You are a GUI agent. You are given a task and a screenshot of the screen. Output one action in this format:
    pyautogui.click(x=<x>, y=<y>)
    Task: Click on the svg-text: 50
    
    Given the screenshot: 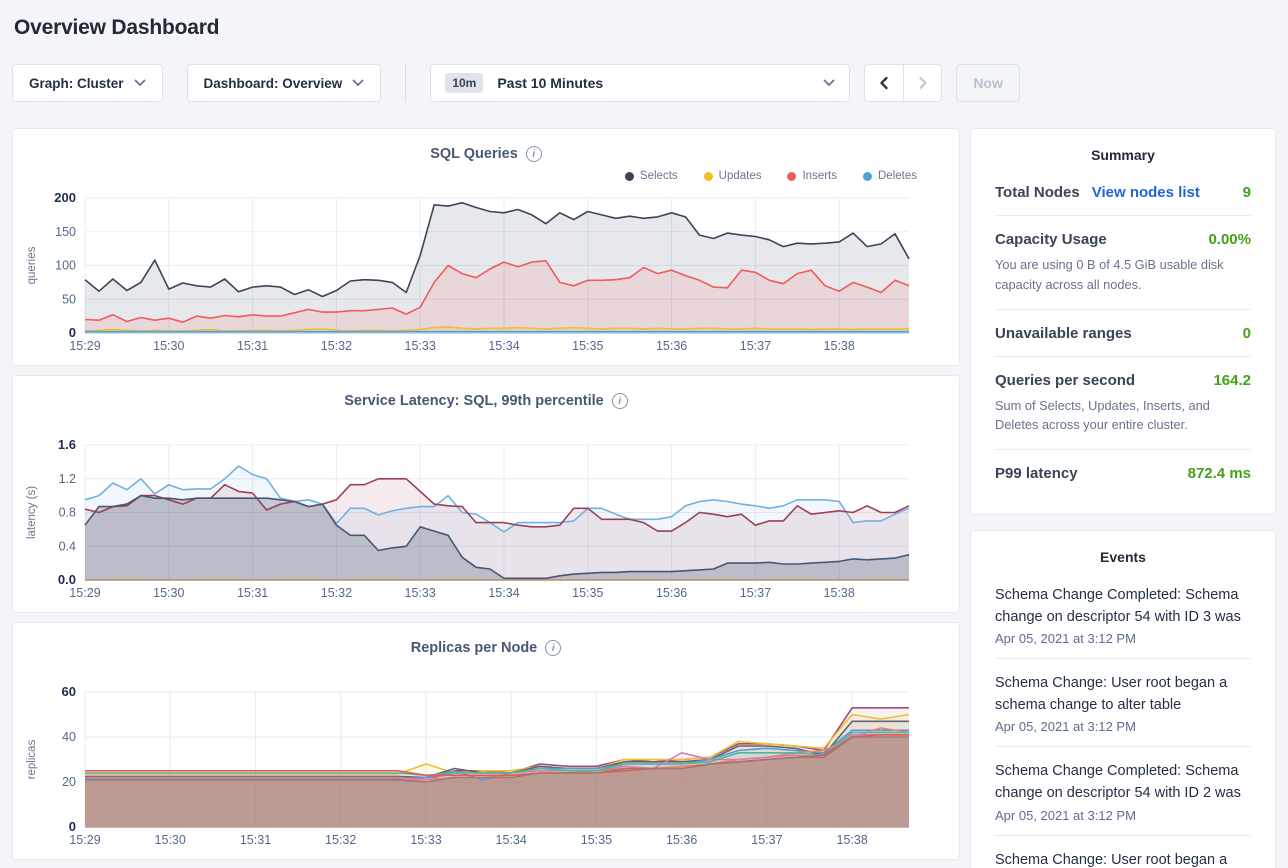 What is the action you would take?
    pyautogui.click(x=69, y=299)
    